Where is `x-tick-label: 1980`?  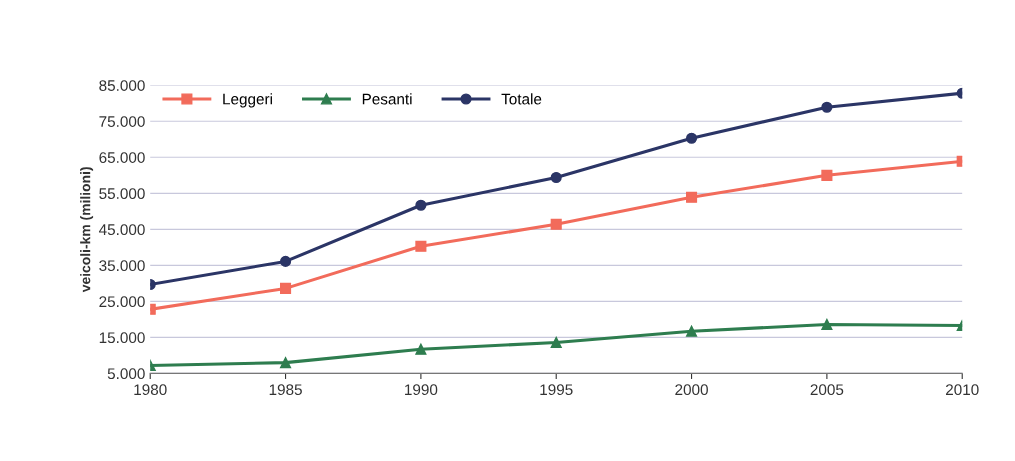
x-tick-label: 1980 is located at coordinates (150, 390).